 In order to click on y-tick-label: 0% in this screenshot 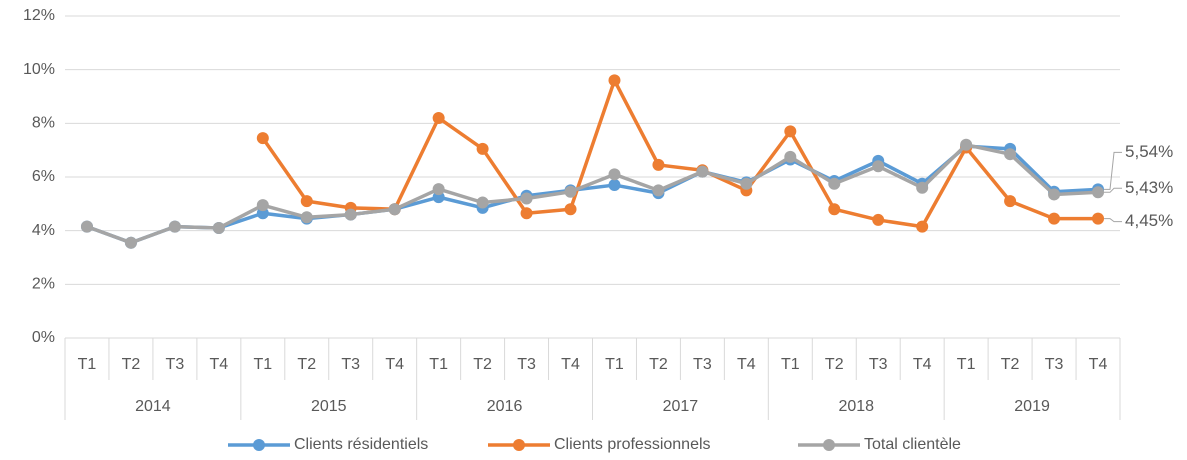, I will do `click(43, 337)`.